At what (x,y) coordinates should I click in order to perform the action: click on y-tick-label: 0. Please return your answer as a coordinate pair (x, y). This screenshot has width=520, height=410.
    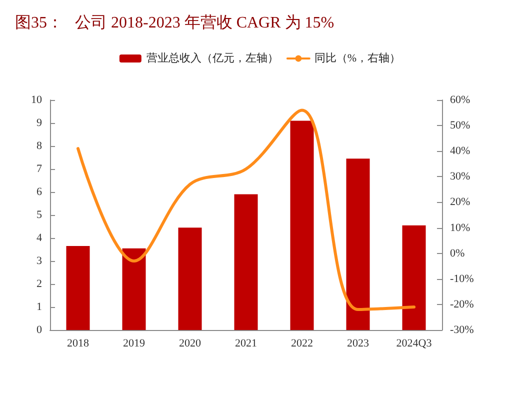
    Looking at the image, I should click on (39, 330).